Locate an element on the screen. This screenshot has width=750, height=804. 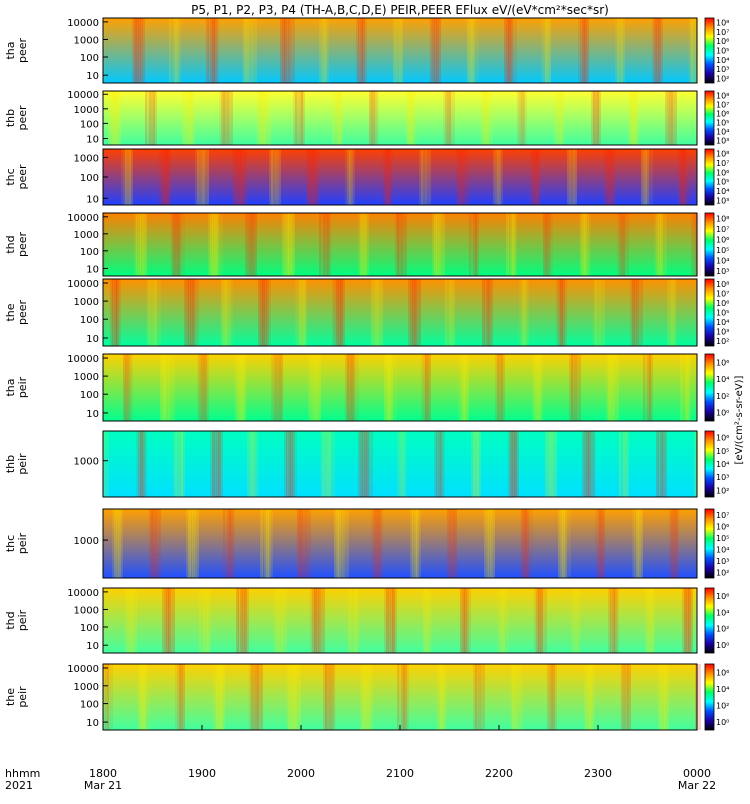
colorbar-tick-label: 10⁰ is located at coordinates (722, 722).